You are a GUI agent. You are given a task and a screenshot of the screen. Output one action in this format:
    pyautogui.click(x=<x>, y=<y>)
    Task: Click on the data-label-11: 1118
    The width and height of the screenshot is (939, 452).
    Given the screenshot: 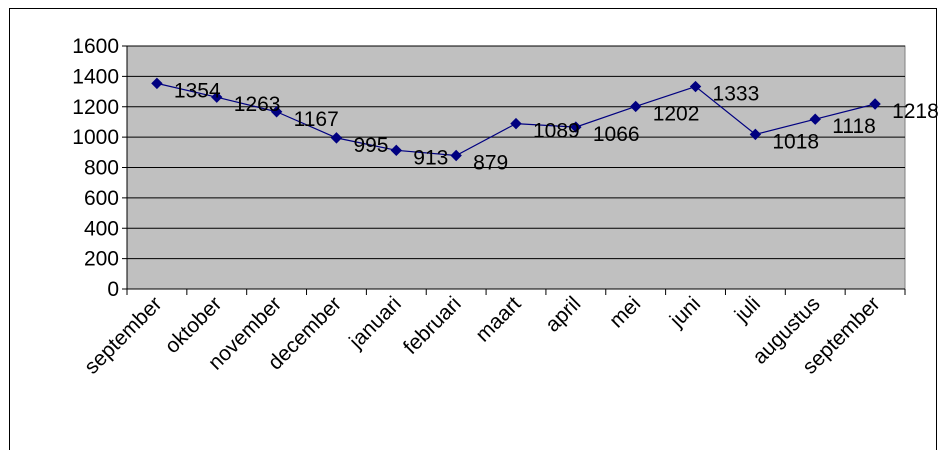 What is the action you would take?
    pyautogui.click(x=854, y=126)
    